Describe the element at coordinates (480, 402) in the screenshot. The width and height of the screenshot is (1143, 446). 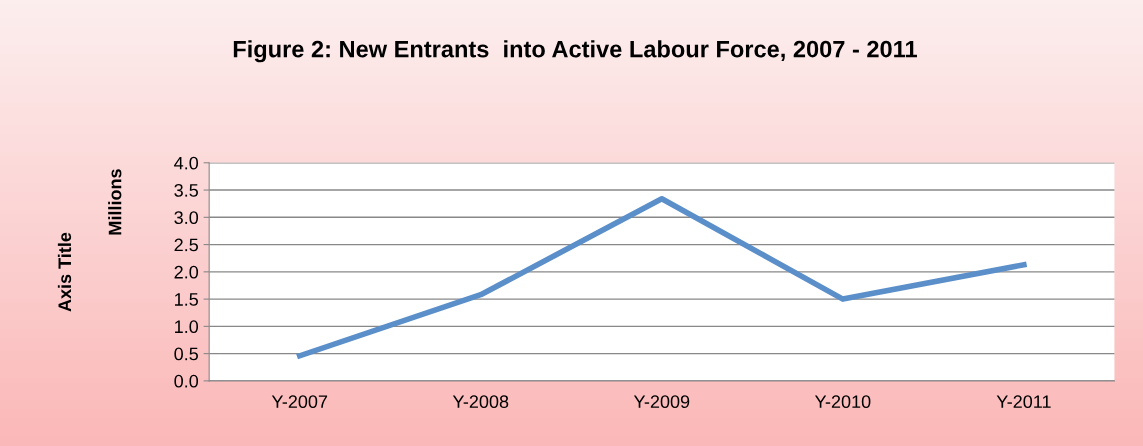
I see `x-tick-label: Y-2008` at that location.